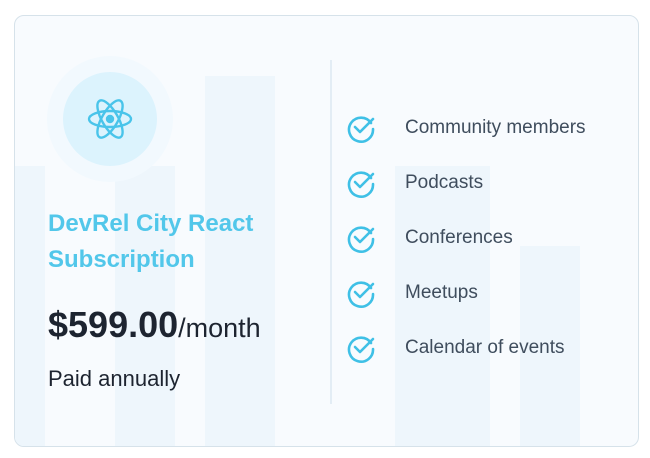 The height and width of the screenshot is (458, 650). I want to click on react-atom-icon, so click(110, 119).